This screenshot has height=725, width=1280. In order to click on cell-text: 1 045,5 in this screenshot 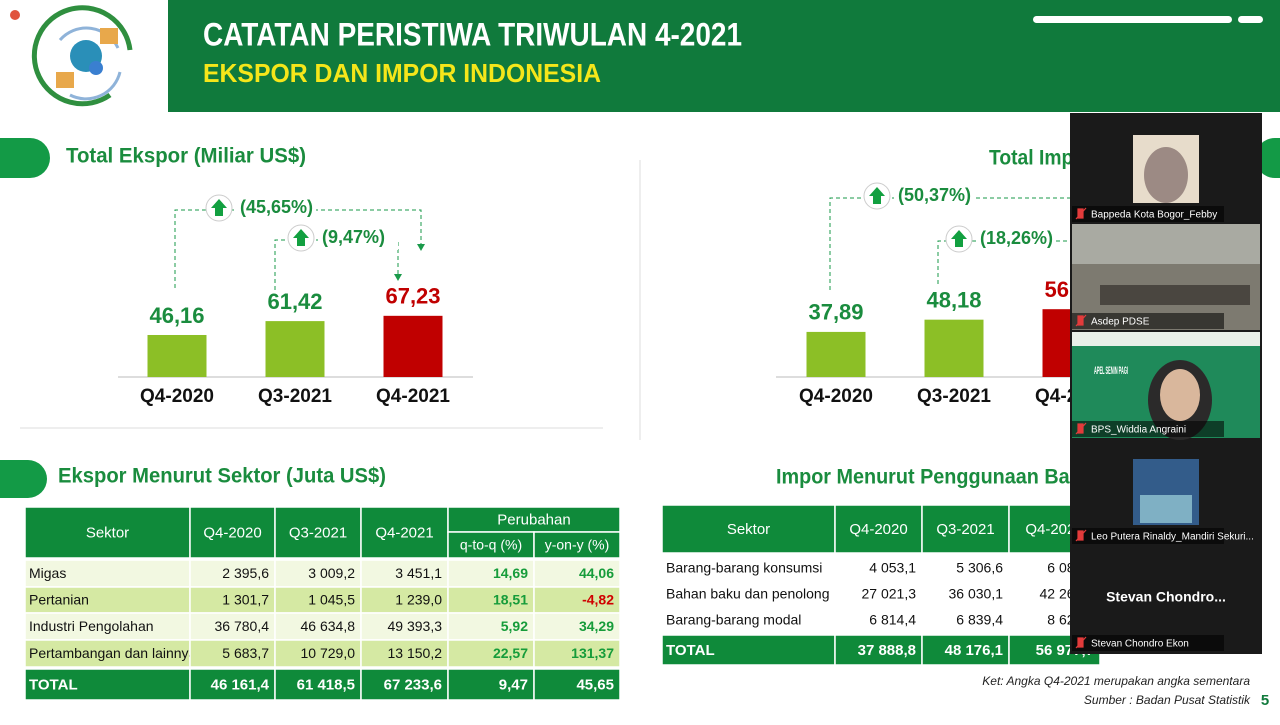, I will do `click(331, 600)`.